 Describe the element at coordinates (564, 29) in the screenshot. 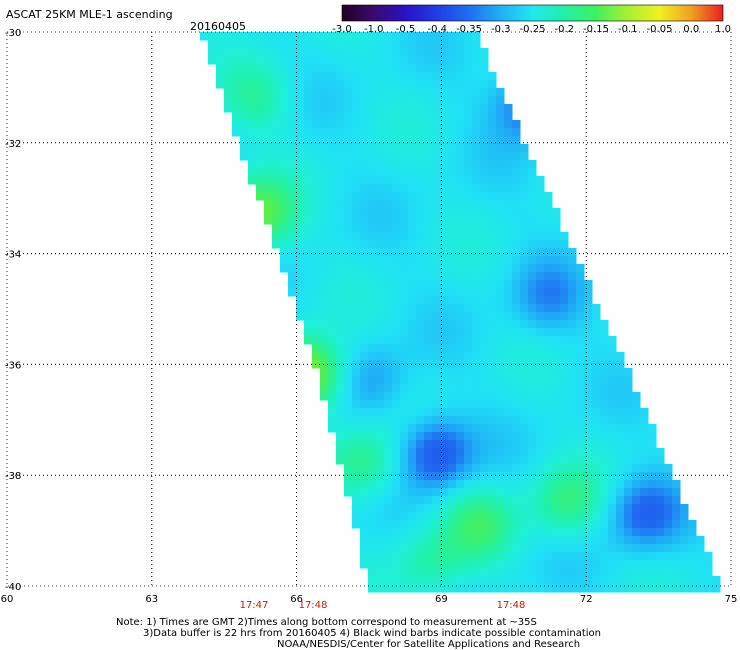

I see `colorbar-label: -0.2` at that location.